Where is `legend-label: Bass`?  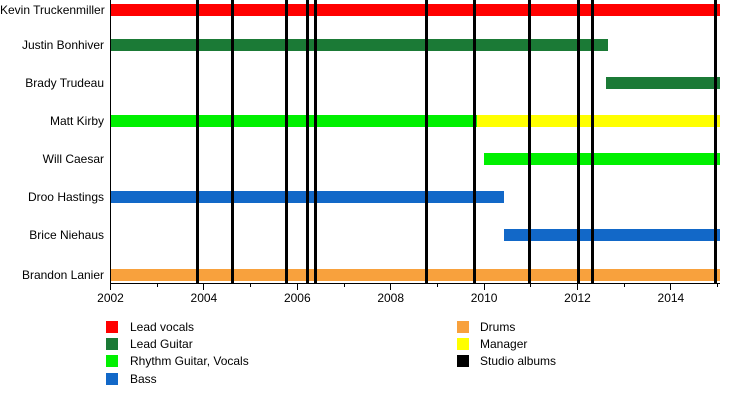
legend-label: Bass is located at coordinates (143, 378).